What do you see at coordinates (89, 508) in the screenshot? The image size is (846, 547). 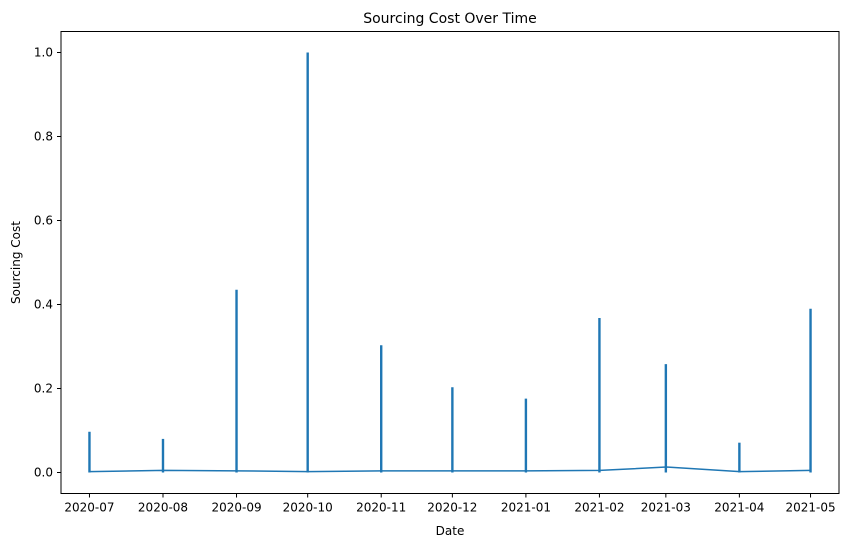 I see `x-tick-label: 2020-07` at bounding box center [89, 508].